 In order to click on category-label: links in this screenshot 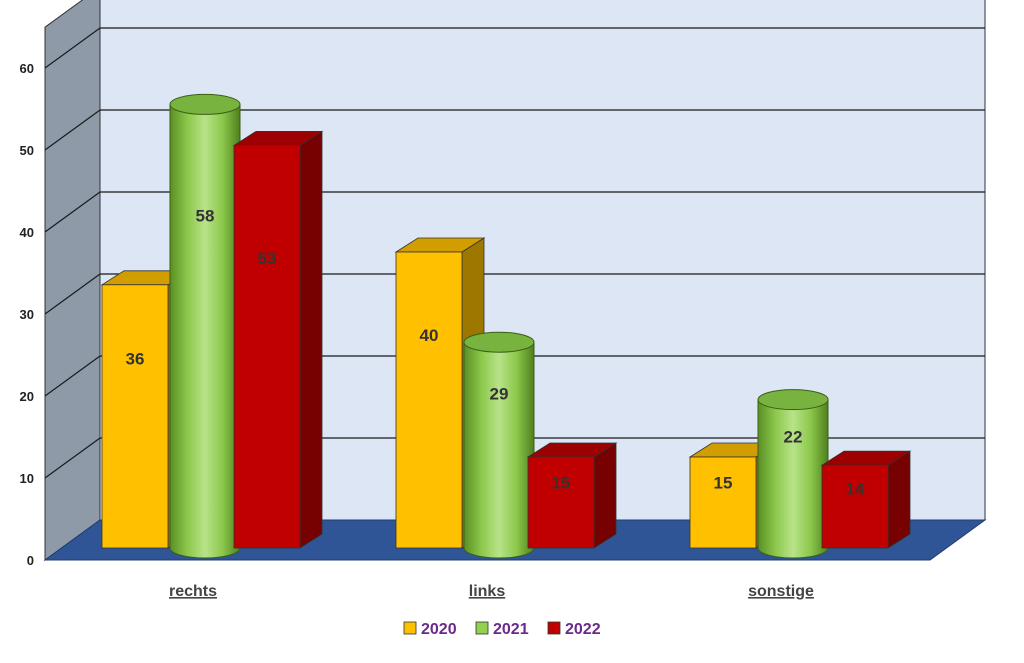, I will do `click(487, 591)`.